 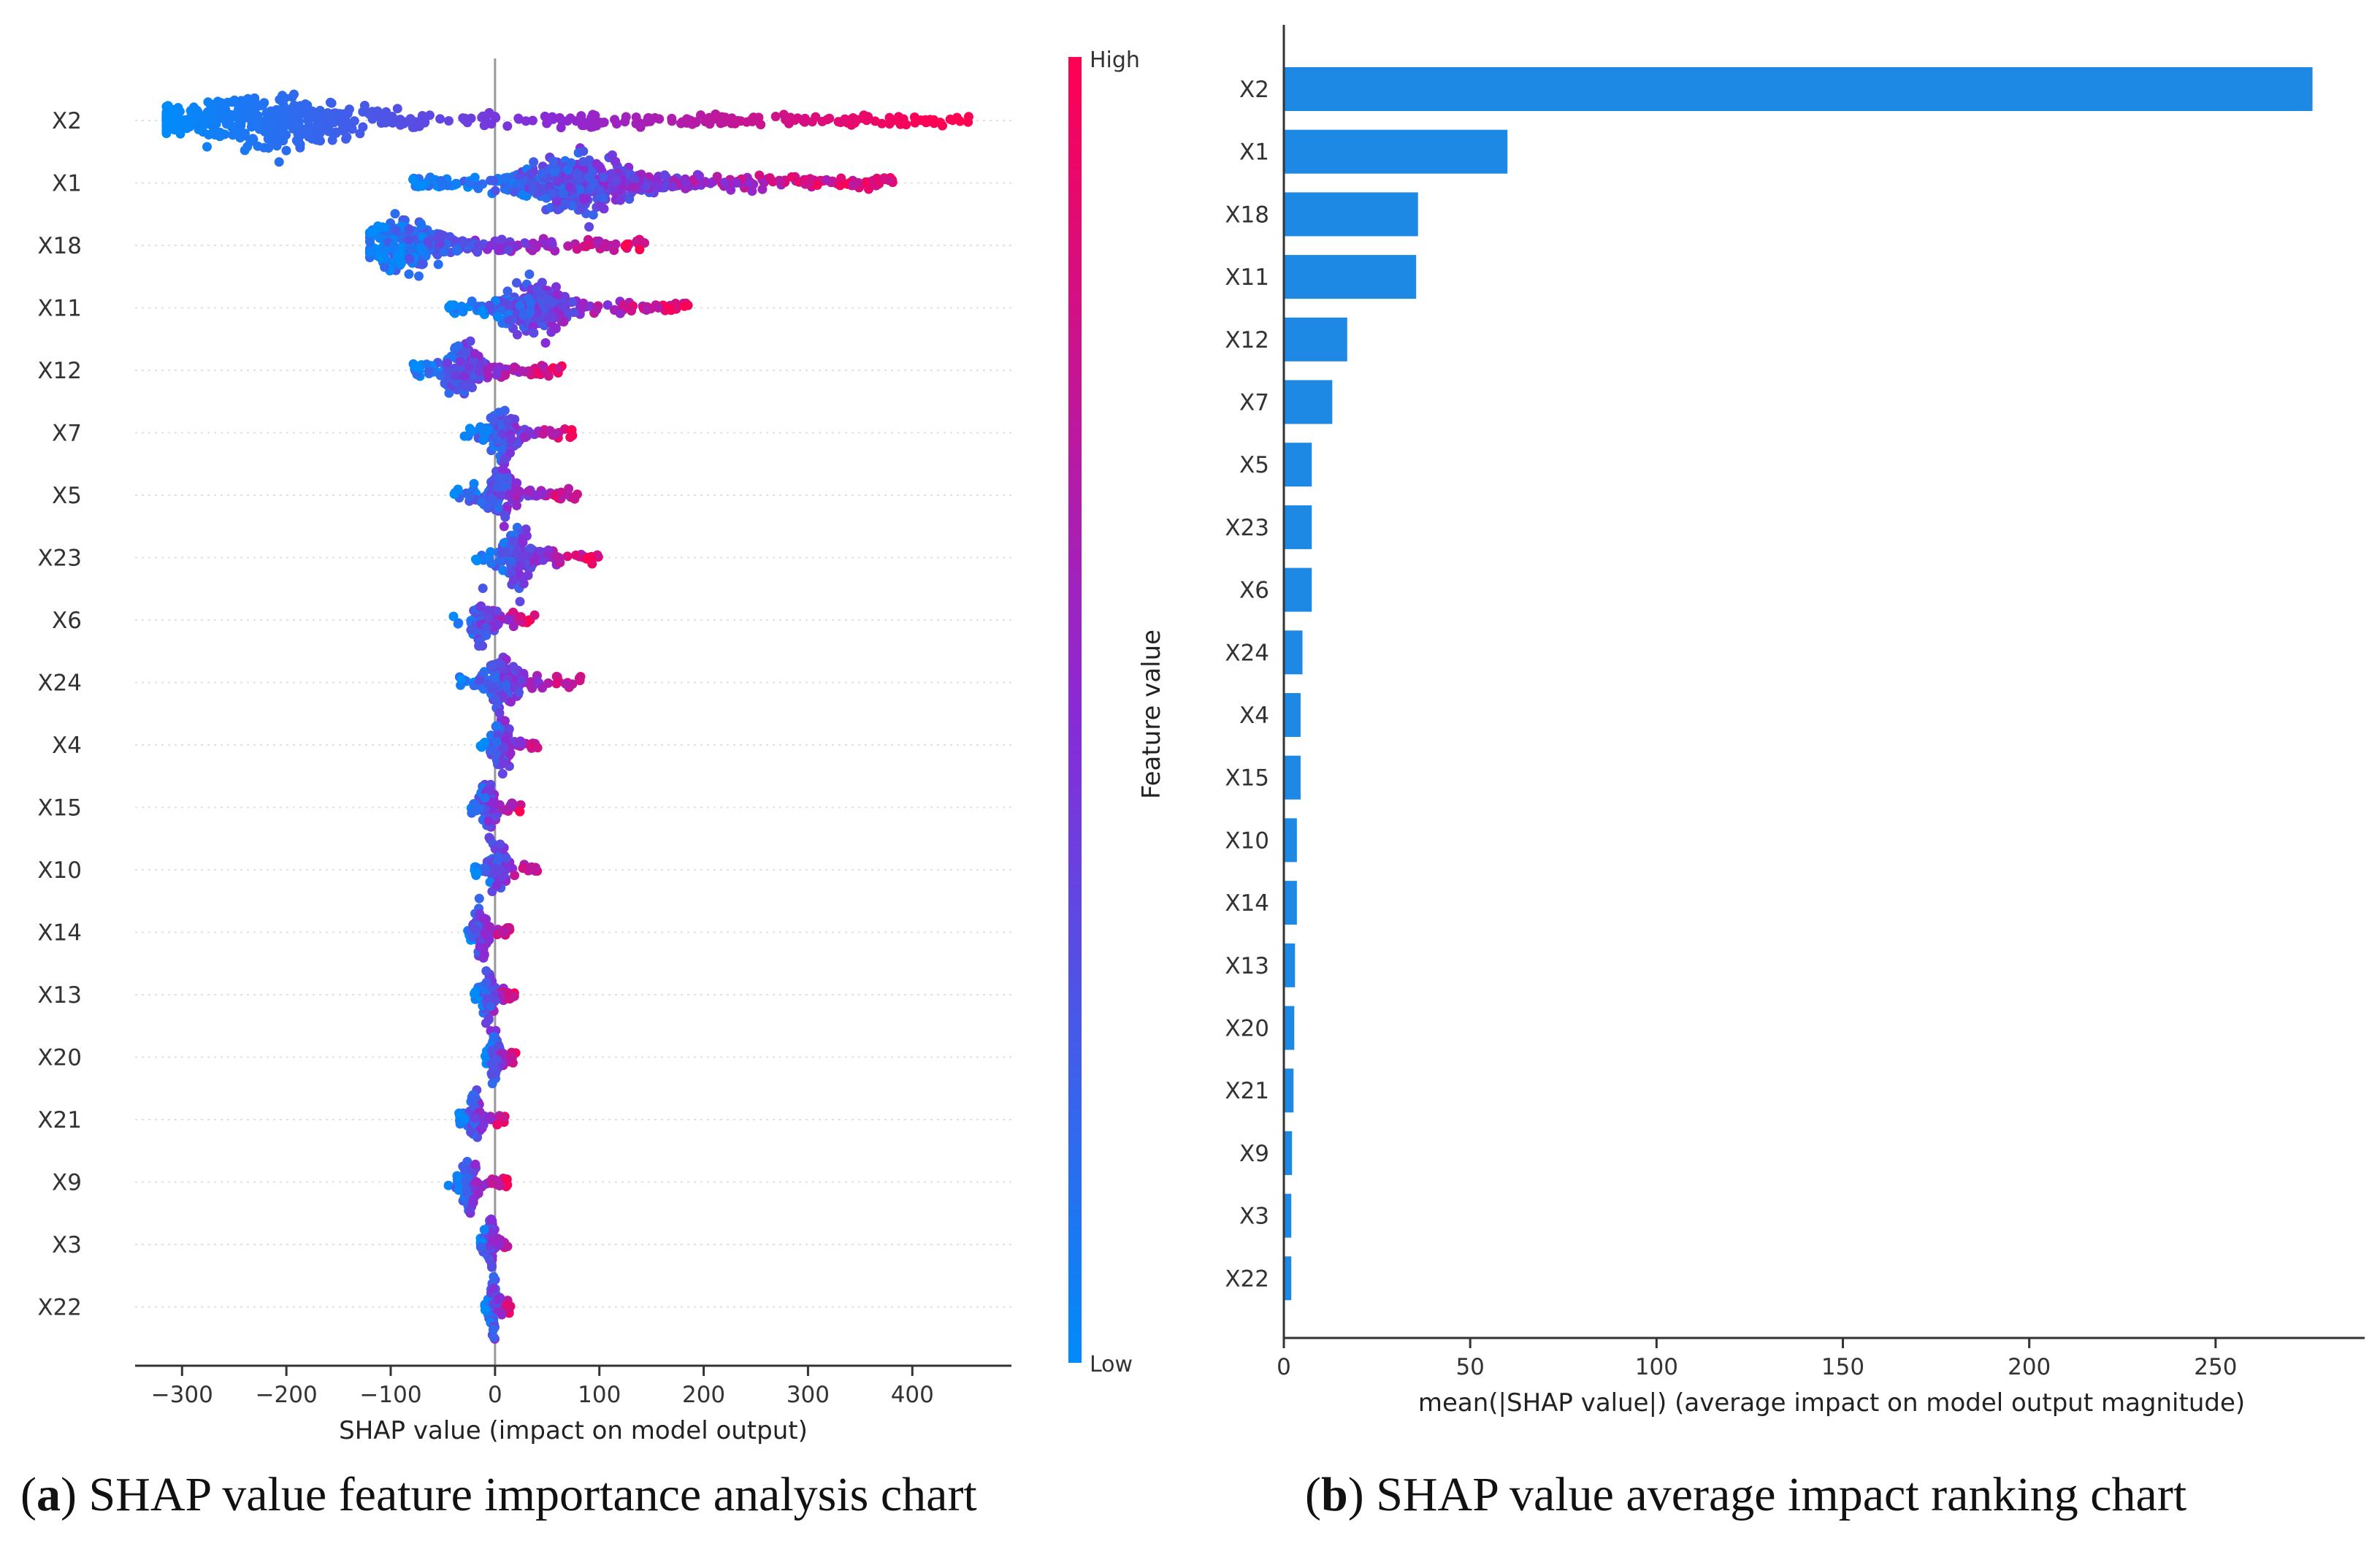 I want to click on beeswarm-tick-label: X5, so click(x=67, y=496).